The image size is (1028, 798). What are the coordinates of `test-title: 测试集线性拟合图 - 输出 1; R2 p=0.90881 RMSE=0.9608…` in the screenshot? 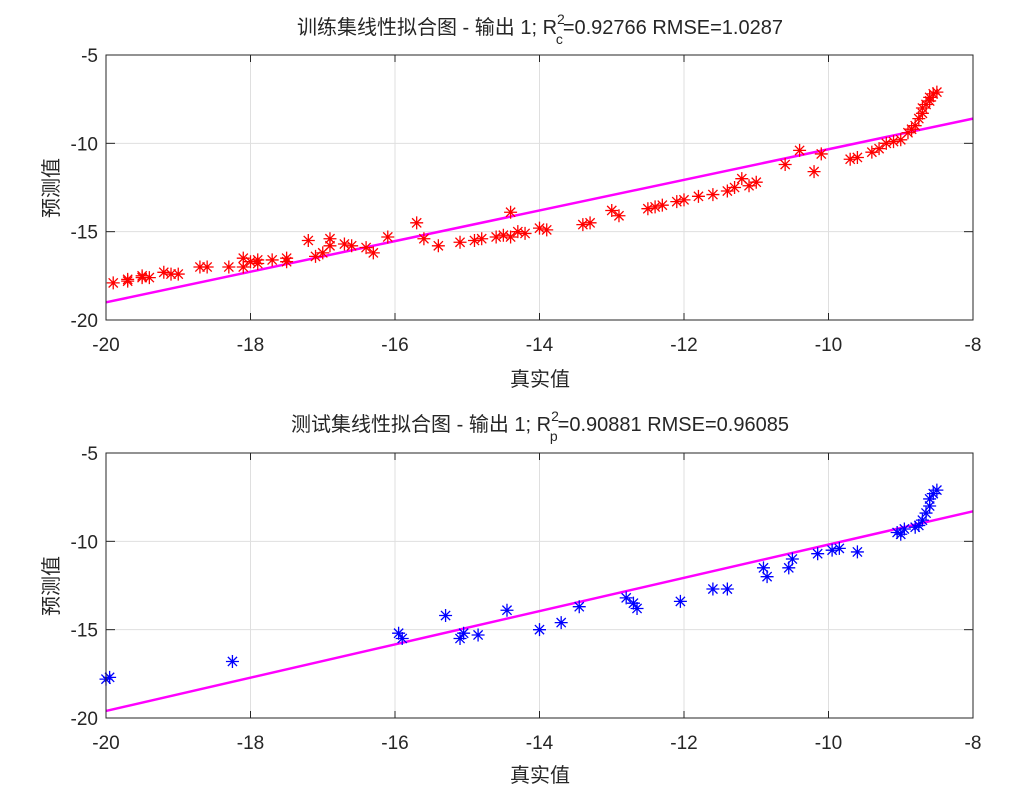 It's located at (540, 426).